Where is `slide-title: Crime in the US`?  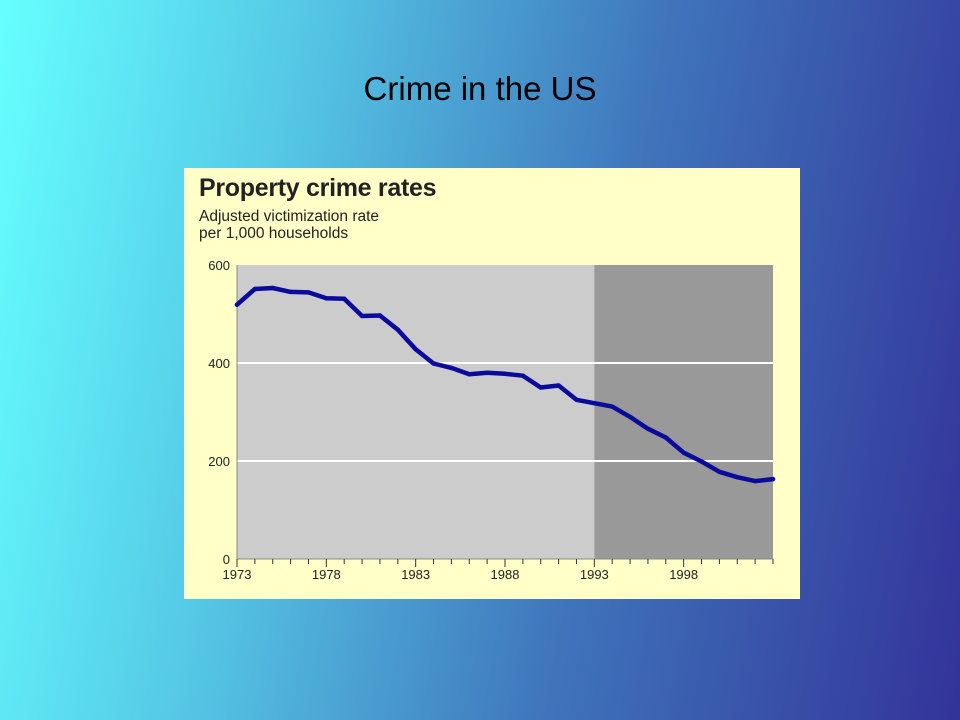
slide-title: Crime in the US is located at coordinates (480, 88).